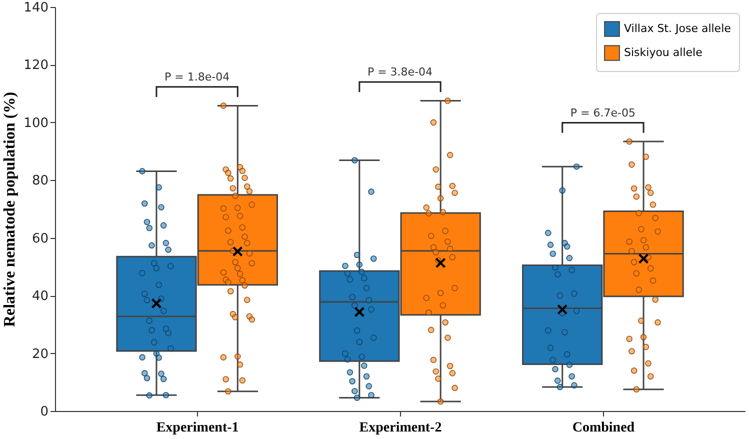 The width and height of the screenshot is (749, 439). I want to click on y-tick-label: 0, so click(44, 412).